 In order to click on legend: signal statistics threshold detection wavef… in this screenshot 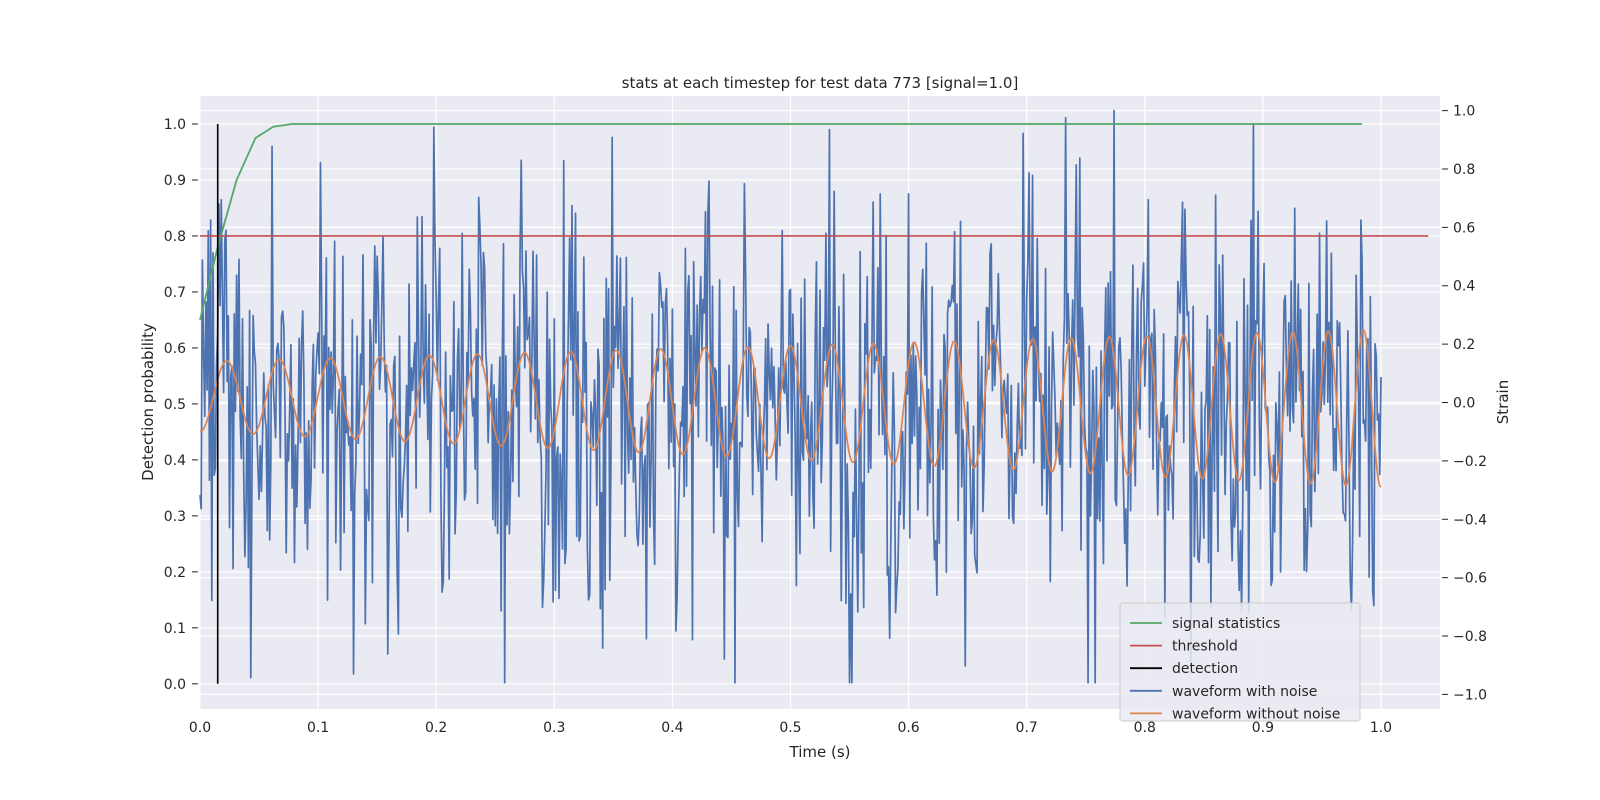, I will do `click(1240, 662)`.